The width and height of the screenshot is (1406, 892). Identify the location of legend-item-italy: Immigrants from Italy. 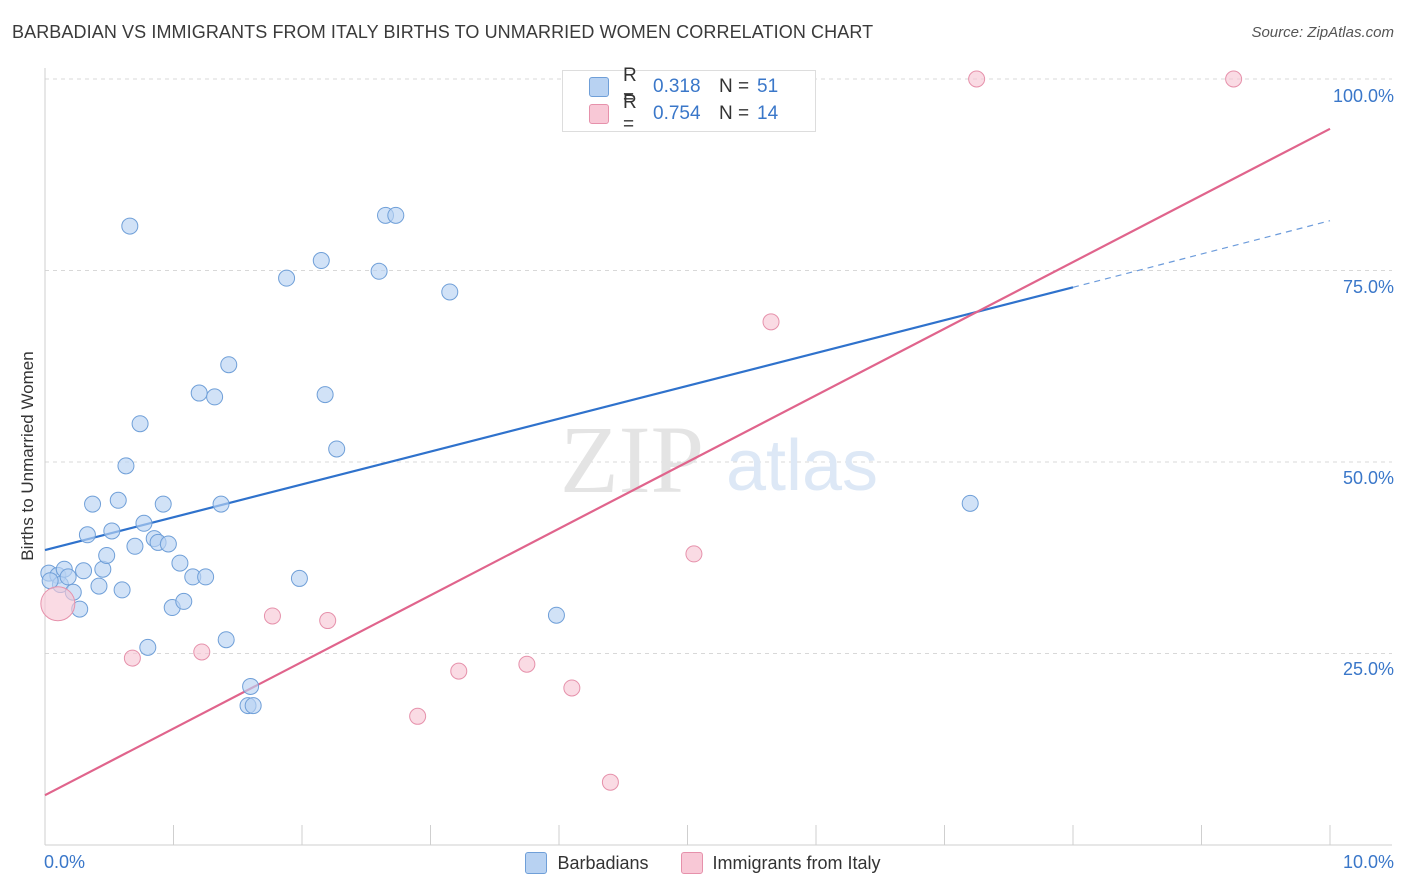
(780, 863).